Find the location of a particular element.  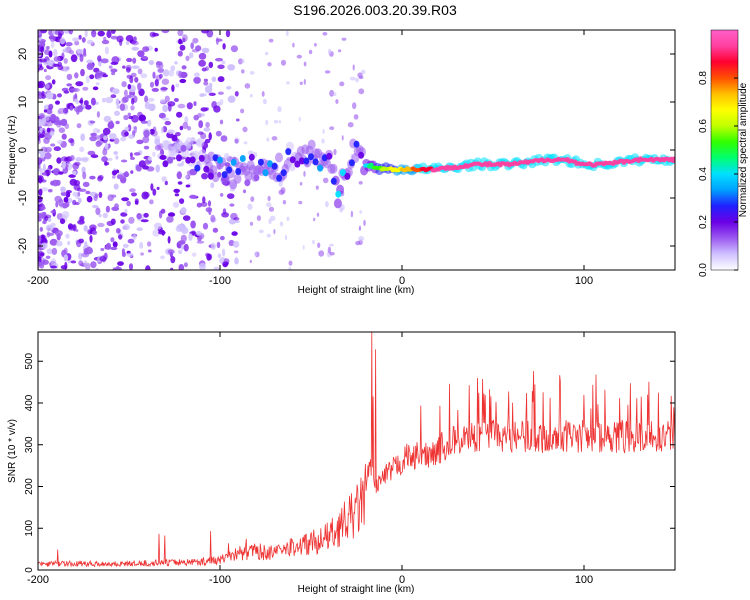

y-tick-label: 100 is located at coordinates (29, 527).